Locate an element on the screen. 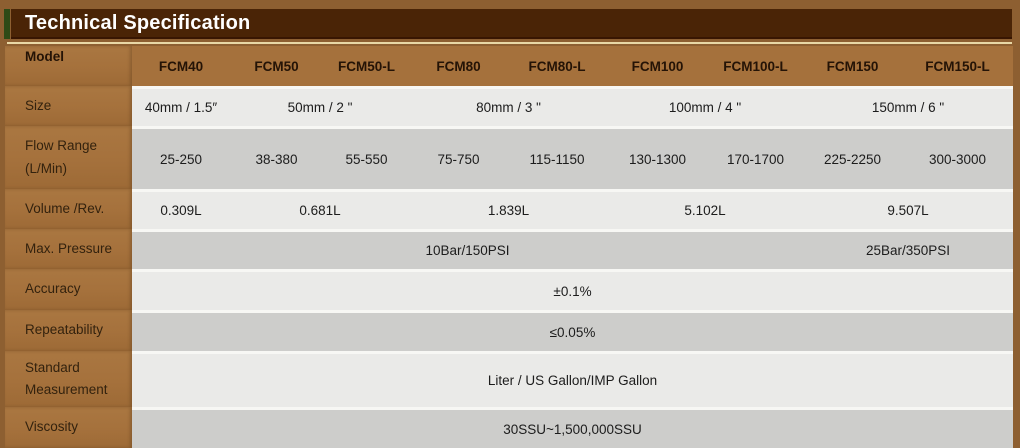 The height and width of the screenshot is (448, 1020). cell-flow-range-7-text: 225-2250 is located at coordinates (852, 159).